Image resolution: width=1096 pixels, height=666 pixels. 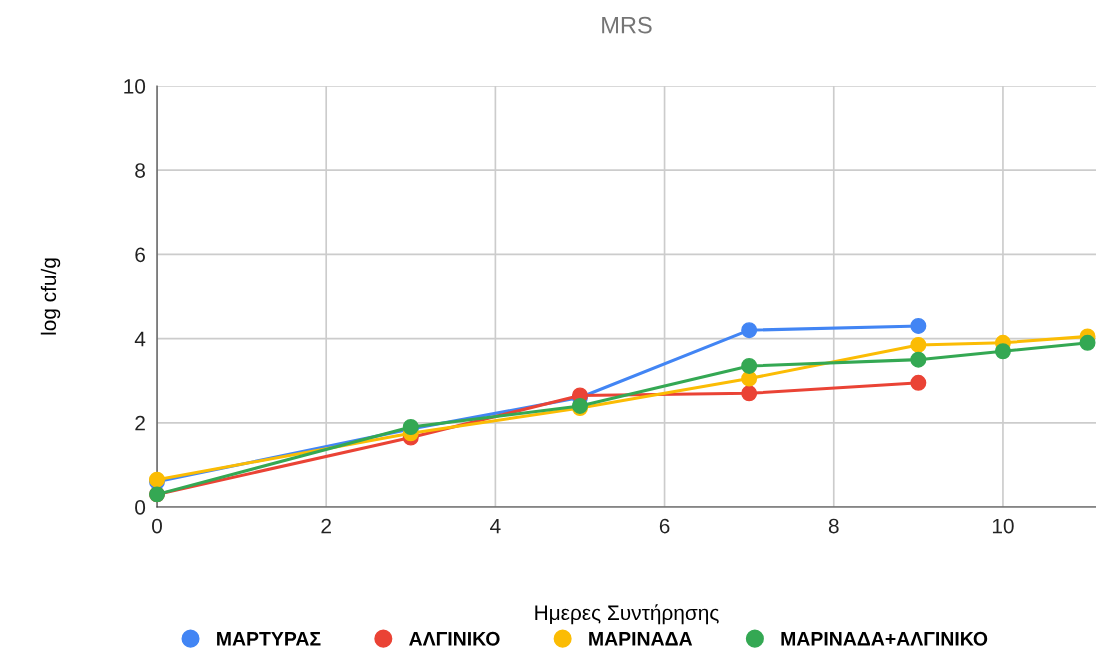 What do you see at coordinates (50, 296) in the screenshot?
I see `y-axis-title: log cfu/g` at bounding box center [50, 296].